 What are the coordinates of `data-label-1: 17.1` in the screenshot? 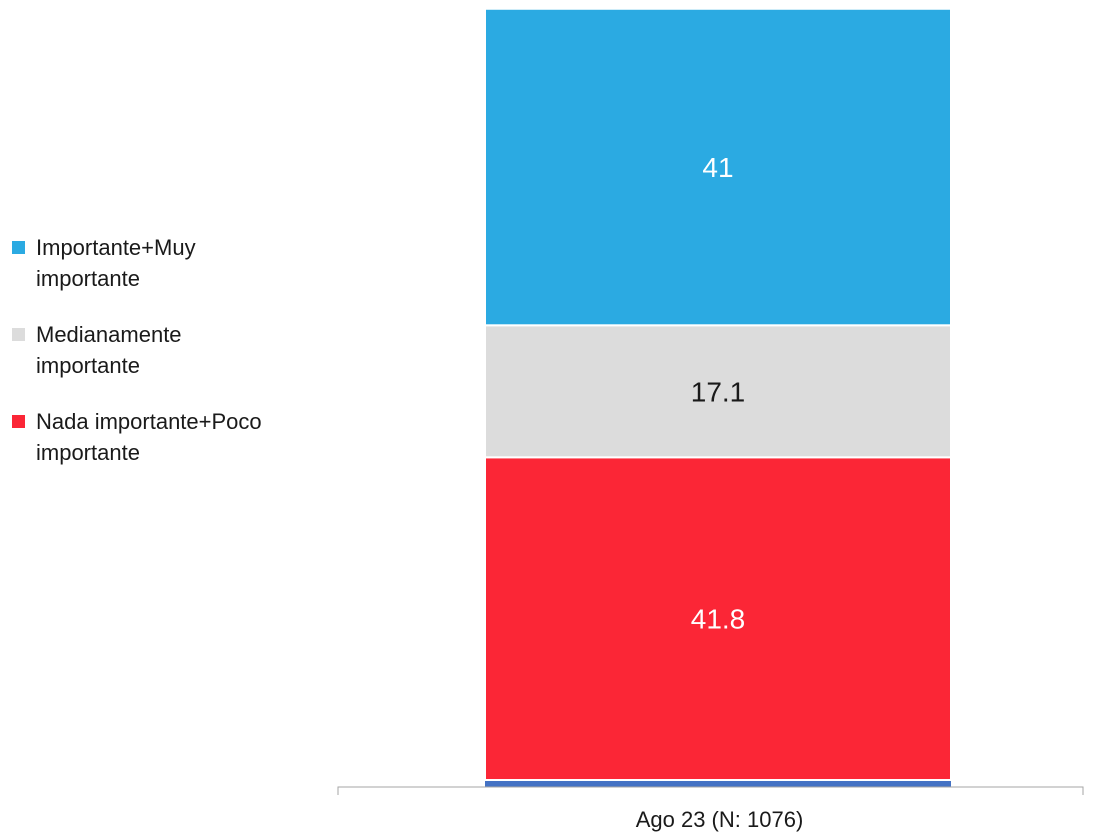 It's located at (718, 391).